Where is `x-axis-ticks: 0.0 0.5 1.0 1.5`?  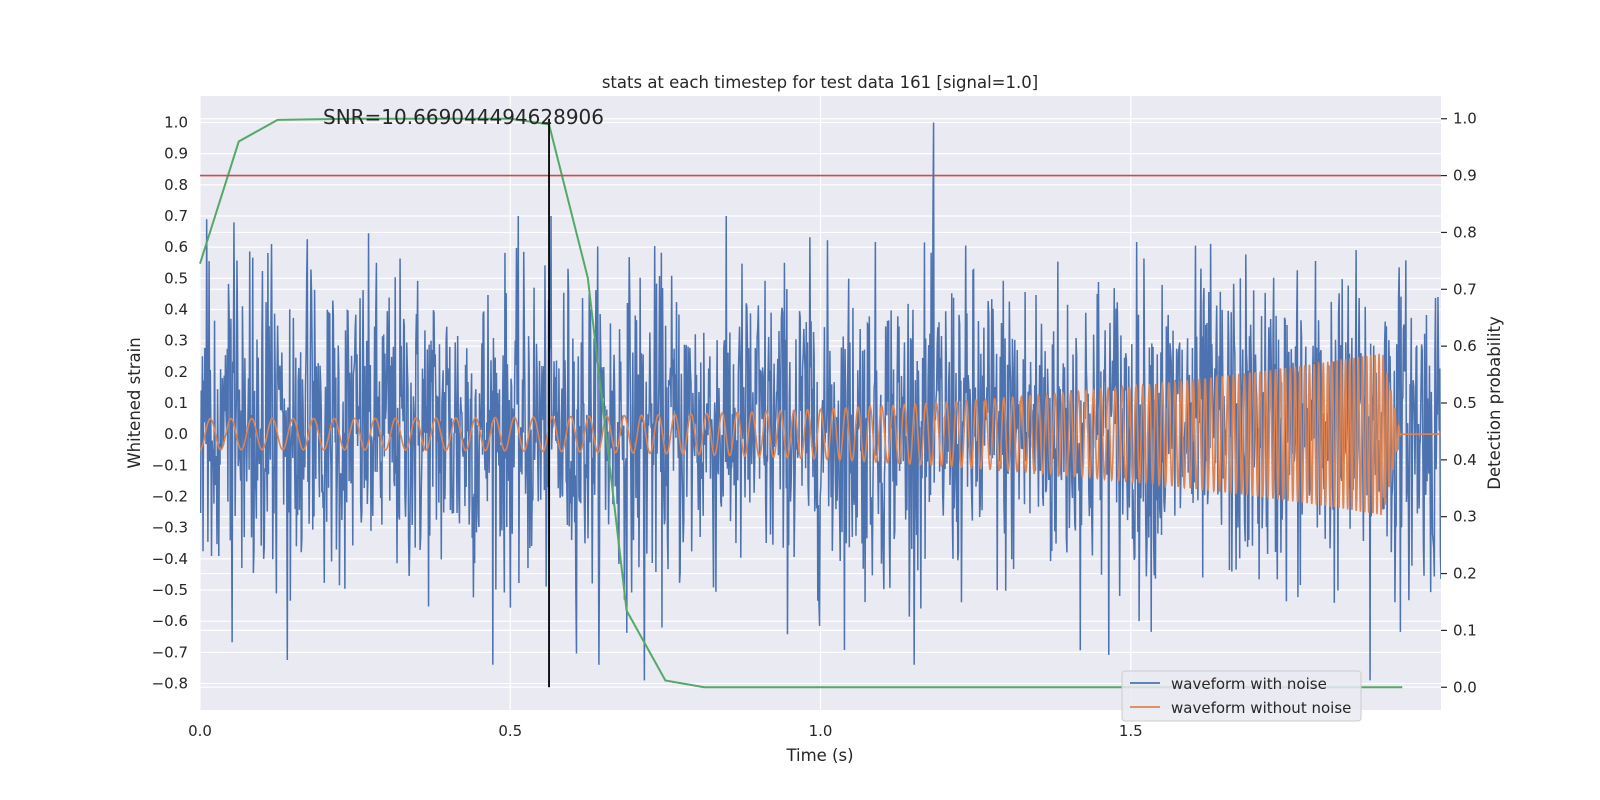 x-axis-ticks: 0.0 0.5 1.0 1.5 is located at coordinates (665, 731).